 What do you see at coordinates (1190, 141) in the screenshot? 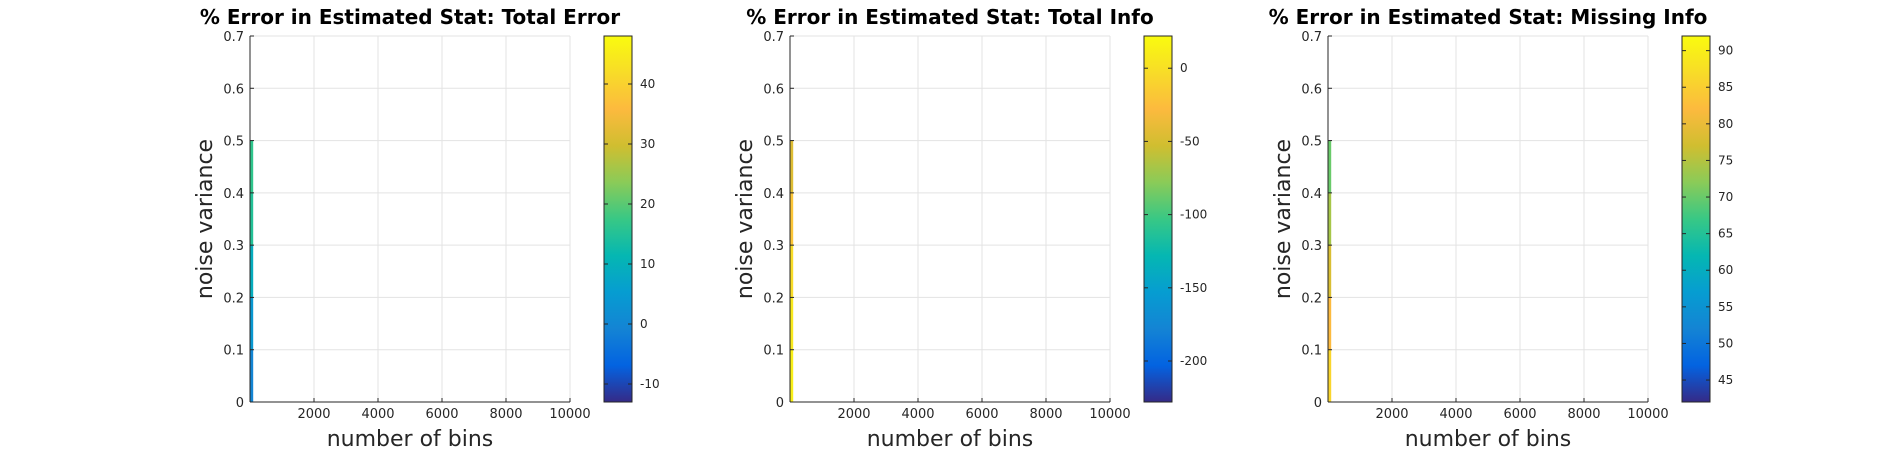
I see `colorbar-tick-label: -50` at bounding box center [1190, 141].